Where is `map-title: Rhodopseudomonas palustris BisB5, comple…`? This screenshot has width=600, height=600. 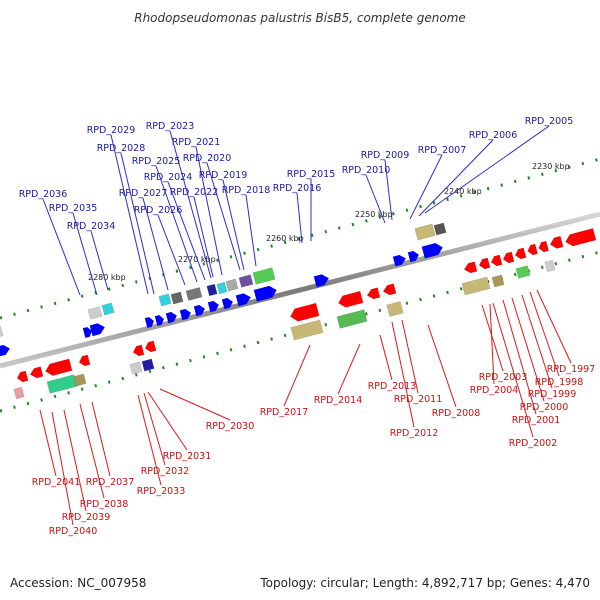 map-title: Rhodopseudomonas palustris BisB5, comple… is located at coordinates (300, 18).